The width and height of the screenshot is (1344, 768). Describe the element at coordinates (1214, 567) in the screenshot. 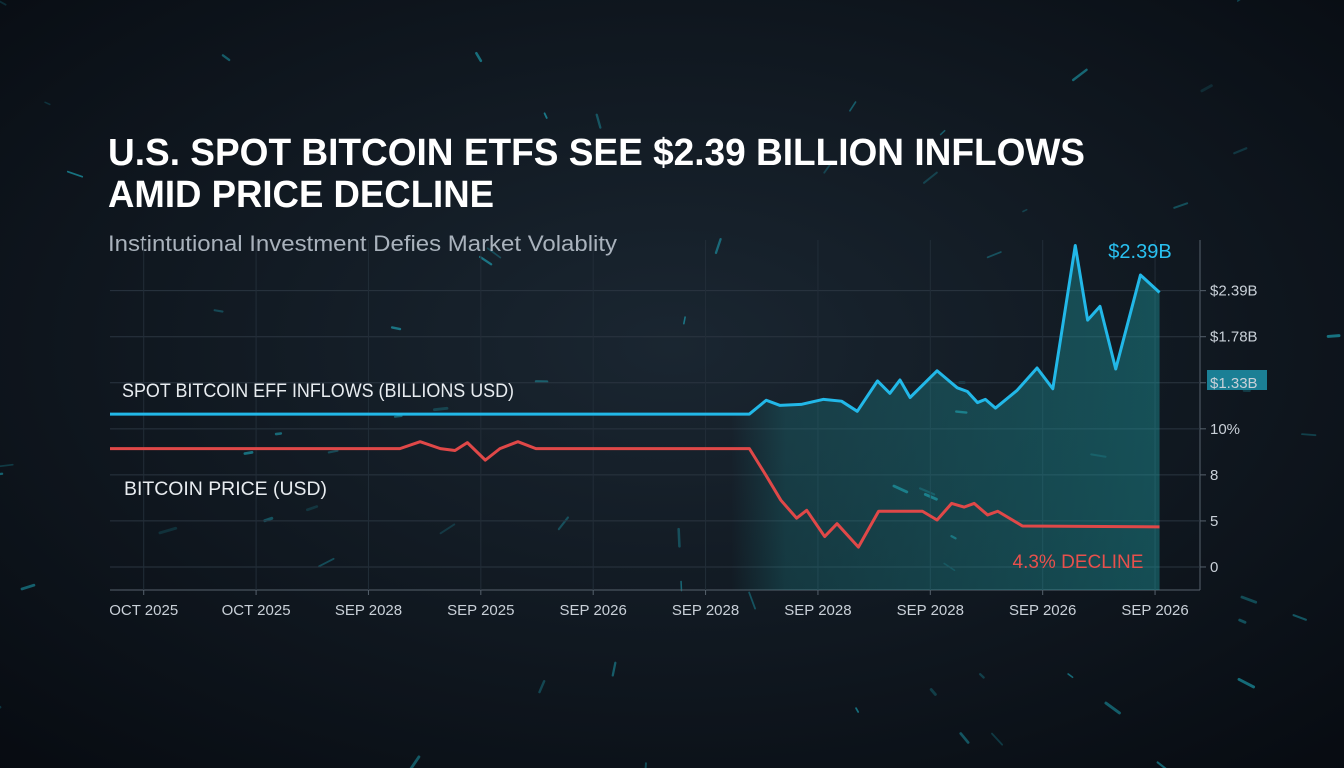

I see `y-tick-label: 0` at that location.